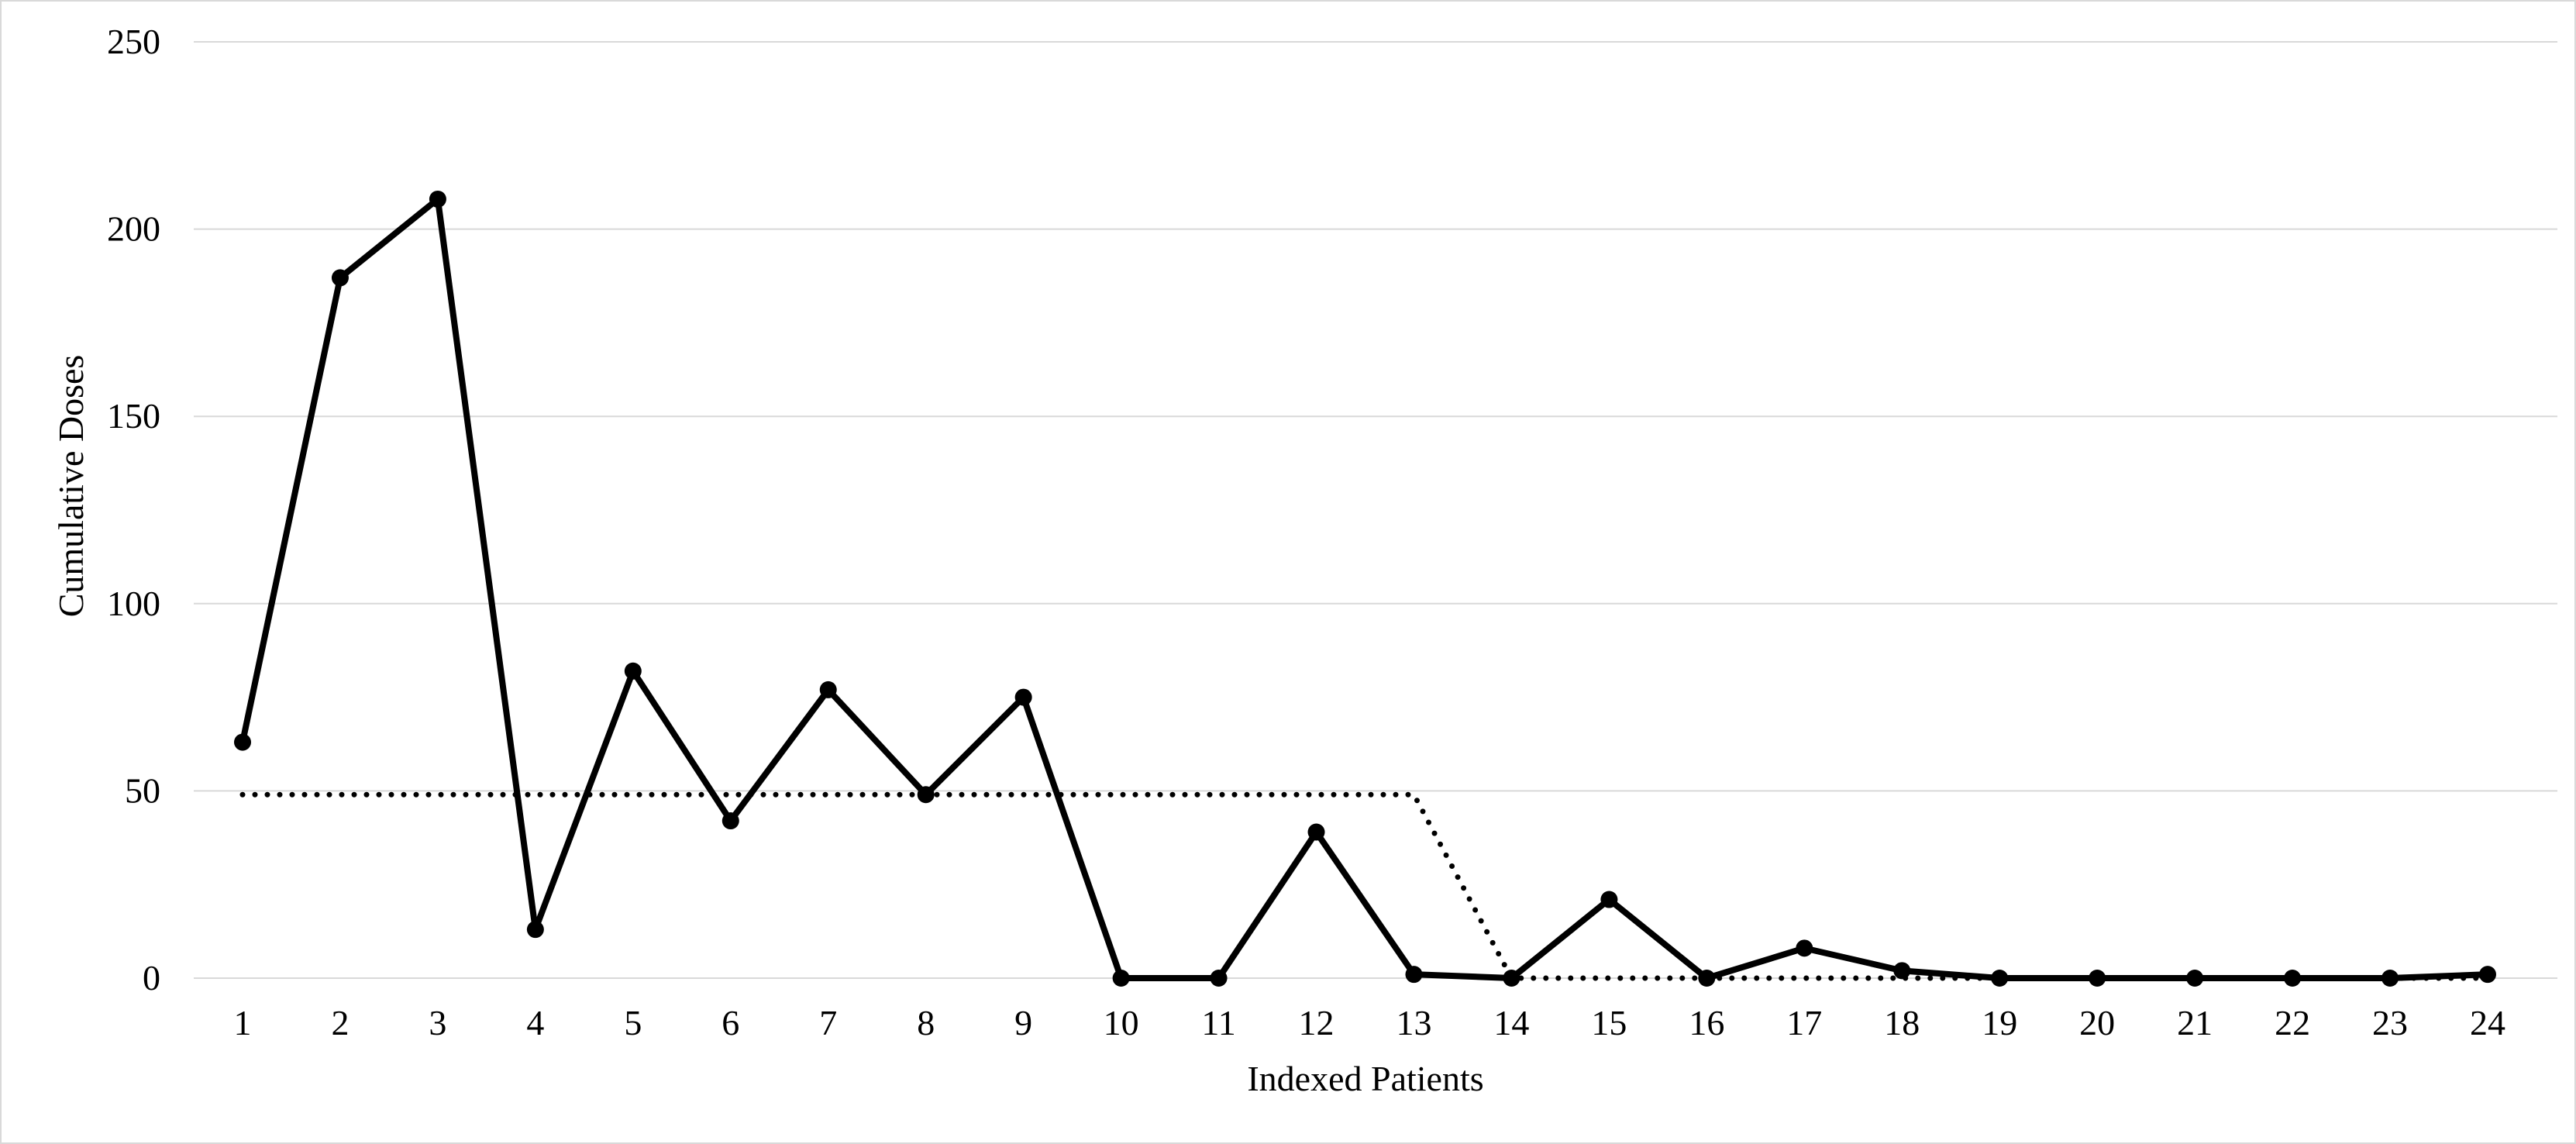 The width and height of the screenshot is (2576, 1144). What do you see at coordinates (1706, 1022) in the screenshot?
I see `x-tick-label-16: 16` at bounding box center [1706, 1022].